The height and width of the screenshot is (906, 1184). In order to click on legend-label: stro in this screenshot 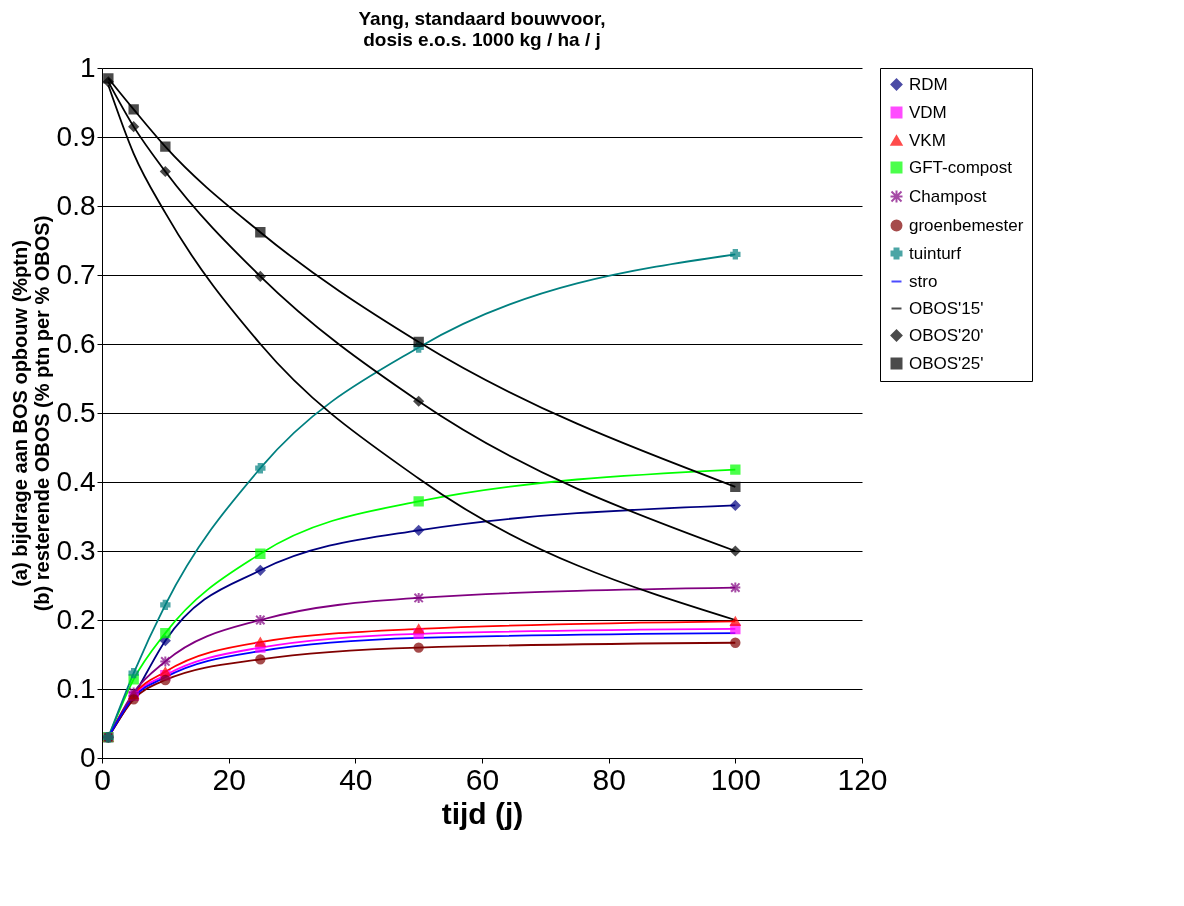, I will do `click(923, 281)`.